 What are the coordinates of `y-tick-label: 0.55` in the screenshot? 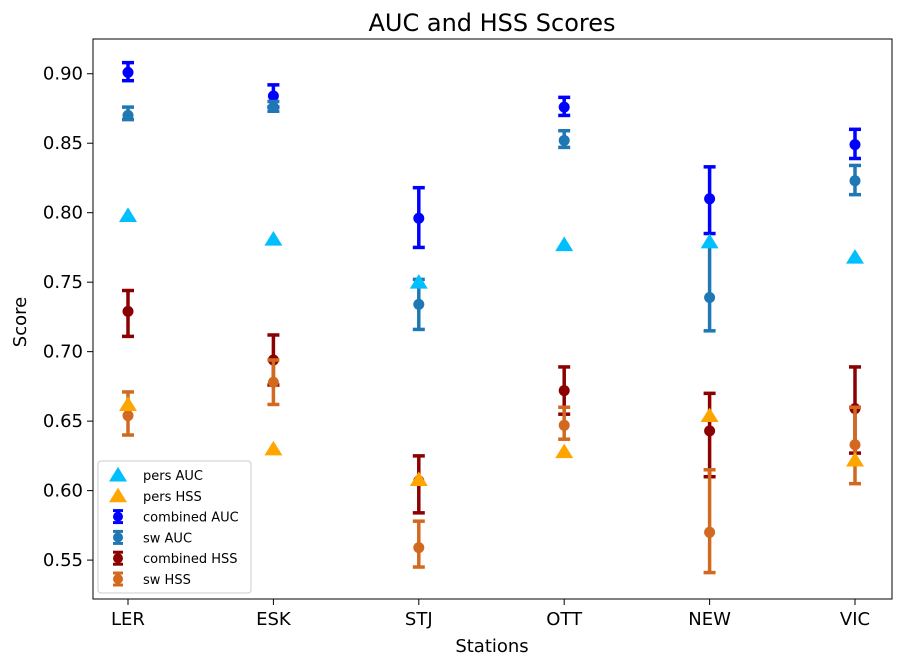 It's located at (63, 560).